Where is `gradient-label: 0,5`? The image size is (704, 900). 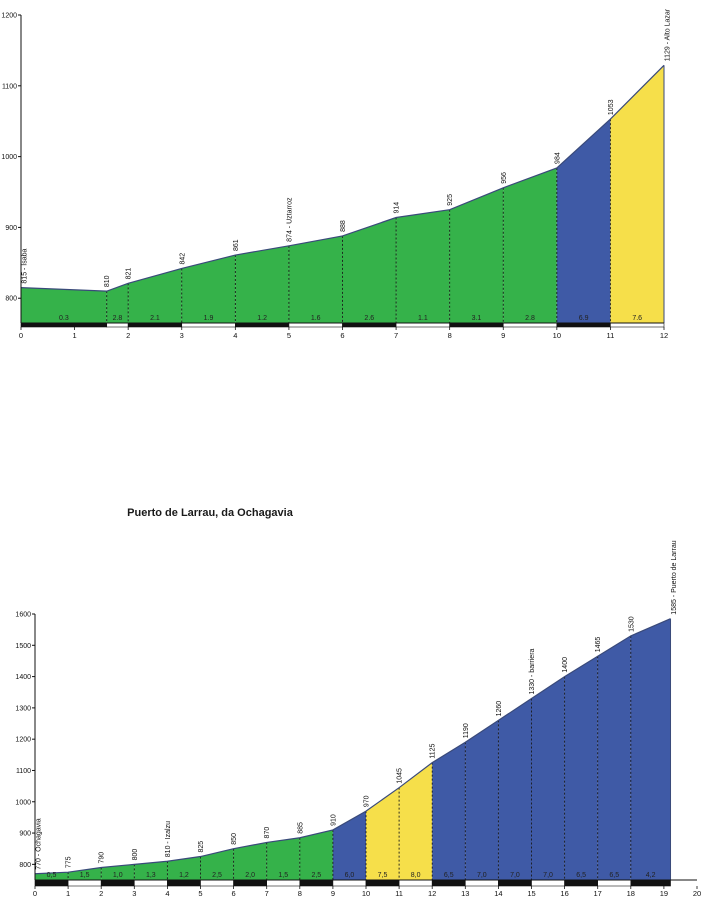 gradient-label: 0,5 is located at coordinates (52, 875).